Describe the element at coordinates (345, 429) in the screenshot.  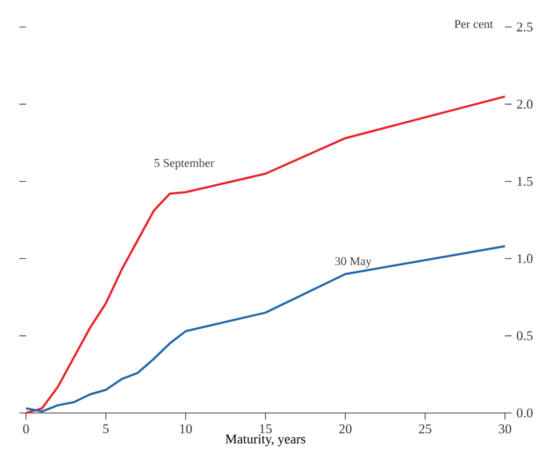
I see `x-tick-label: 20` at that location.